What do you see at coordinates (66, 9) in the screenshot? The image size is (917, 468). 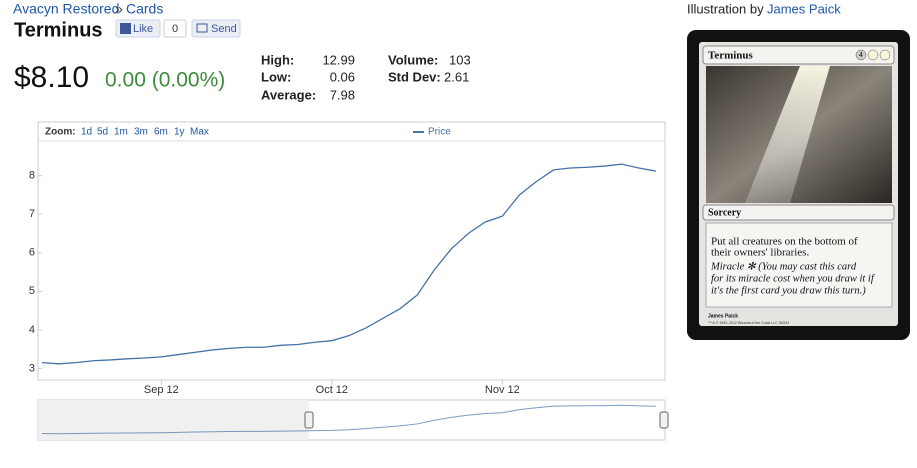 I see `breadcrumb-link: Avacyn Restored` at bounding box center [66, 9].